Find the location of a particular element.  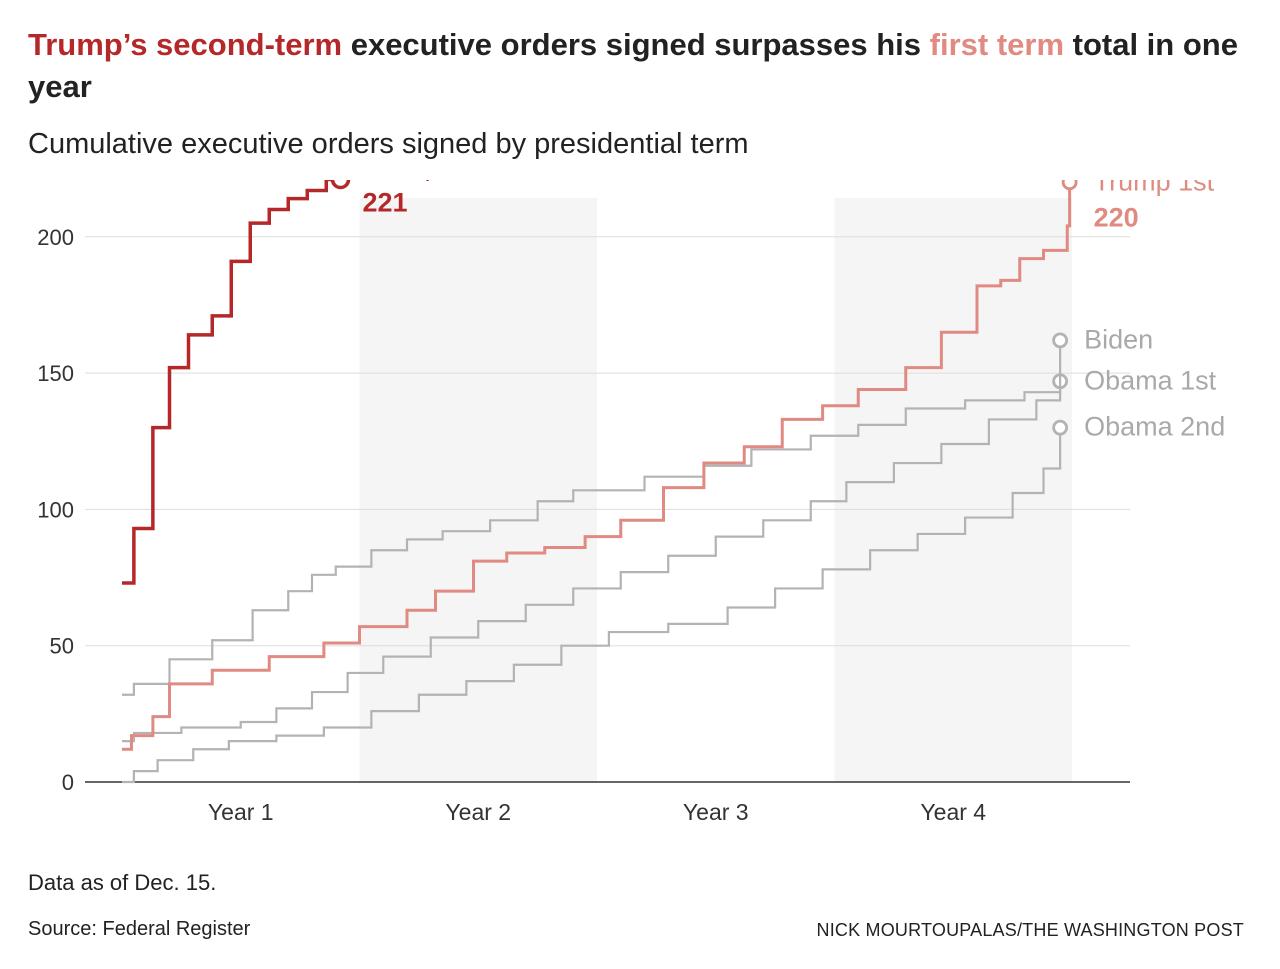

y-tick-label-0: 0 is located at coordinates (68, 782).